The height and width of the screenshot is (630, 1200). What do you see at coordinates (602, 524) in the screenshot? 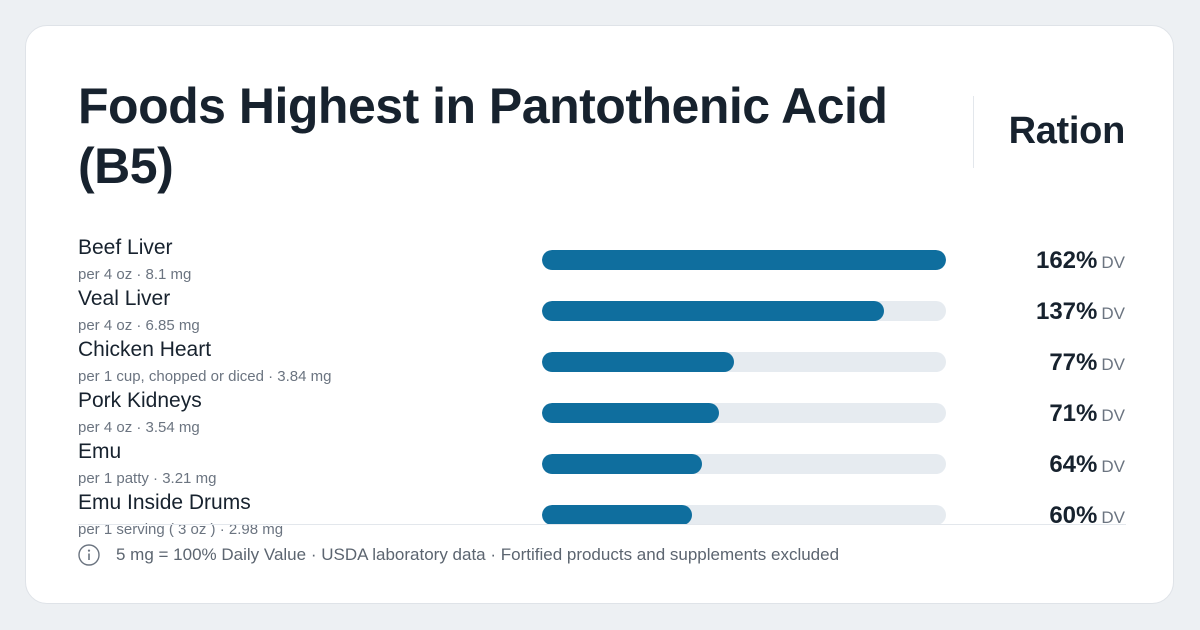
I see `footer-divider` at bounding box center [602, 524].